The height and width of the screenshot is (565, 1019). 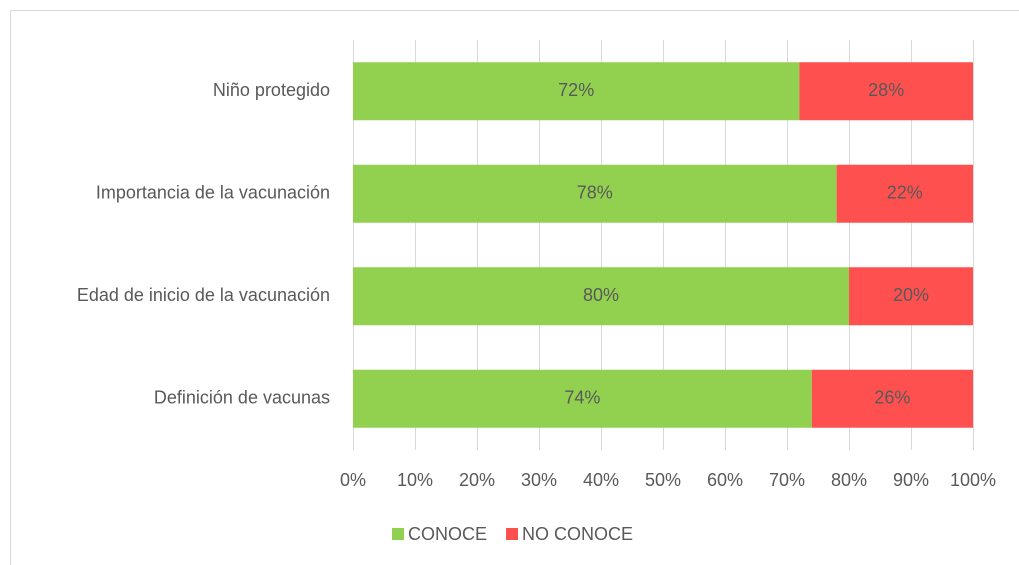 I want to click on data-label: 78%, so click(x=595, y=193).